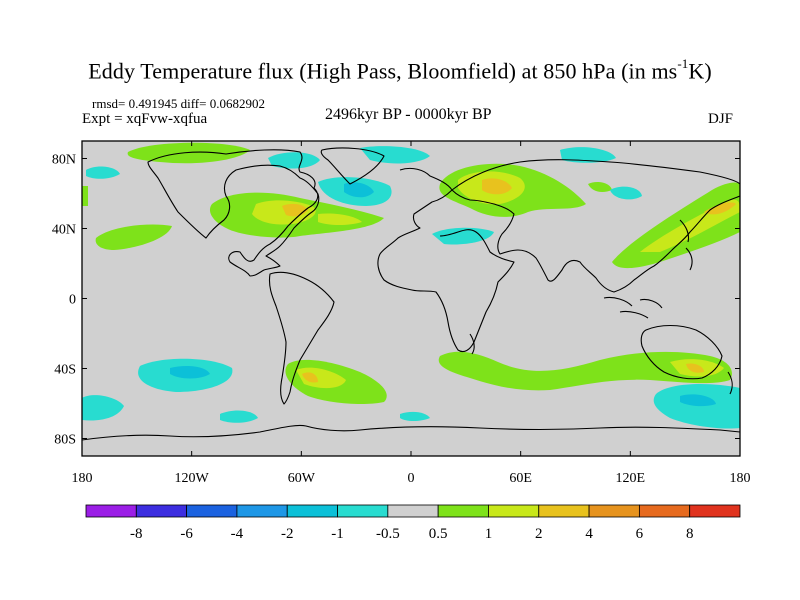 This screenshot has width=800, height=600. Describe the element at coordinates (626, 193) in the screenshot. I see `contour-east-asia-negative` at that location.